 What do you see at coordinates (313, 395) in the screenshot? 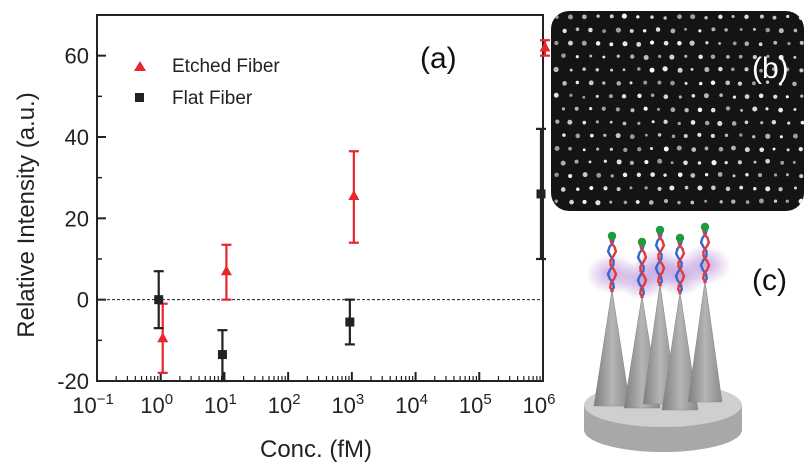
I see `x-axis-ticks: 10⁻¹ 10⁰ 10¹ 10² 10³ 10⁴ 10⁵ 10⁶` at bounding box center [313, 395].